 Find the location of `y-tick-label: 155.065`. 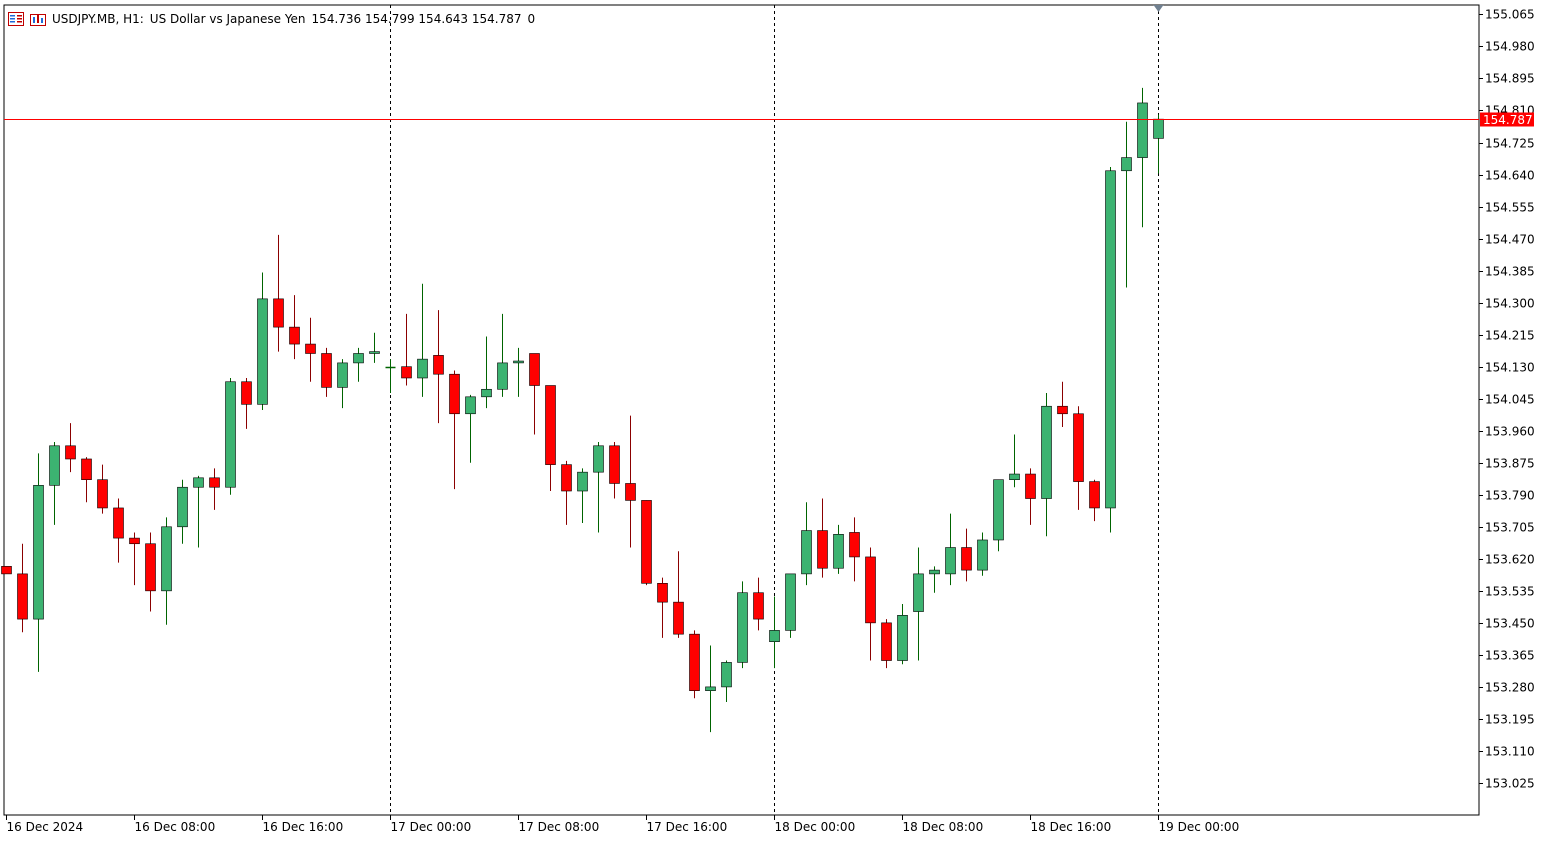

y-tick-label: 155.065 is located at coordinates (1510, 15).